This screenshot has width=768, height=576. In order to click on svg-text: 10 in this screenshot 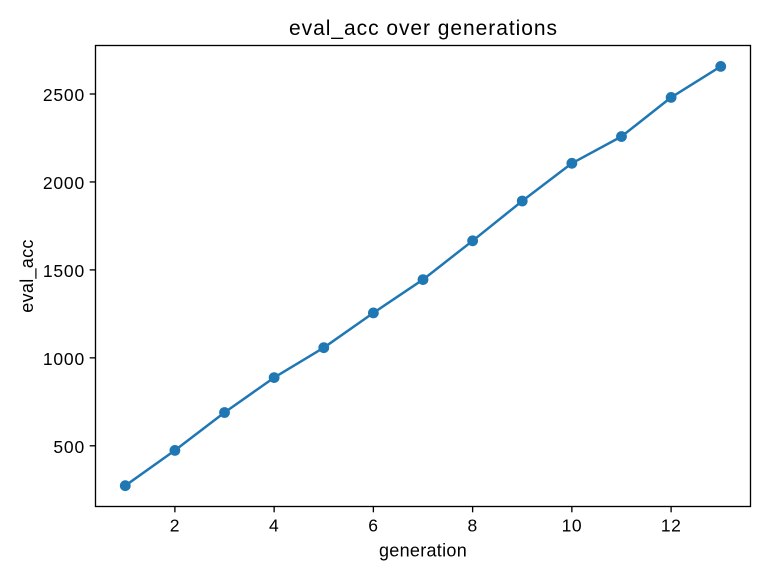, I will do `click(572, 526)`.